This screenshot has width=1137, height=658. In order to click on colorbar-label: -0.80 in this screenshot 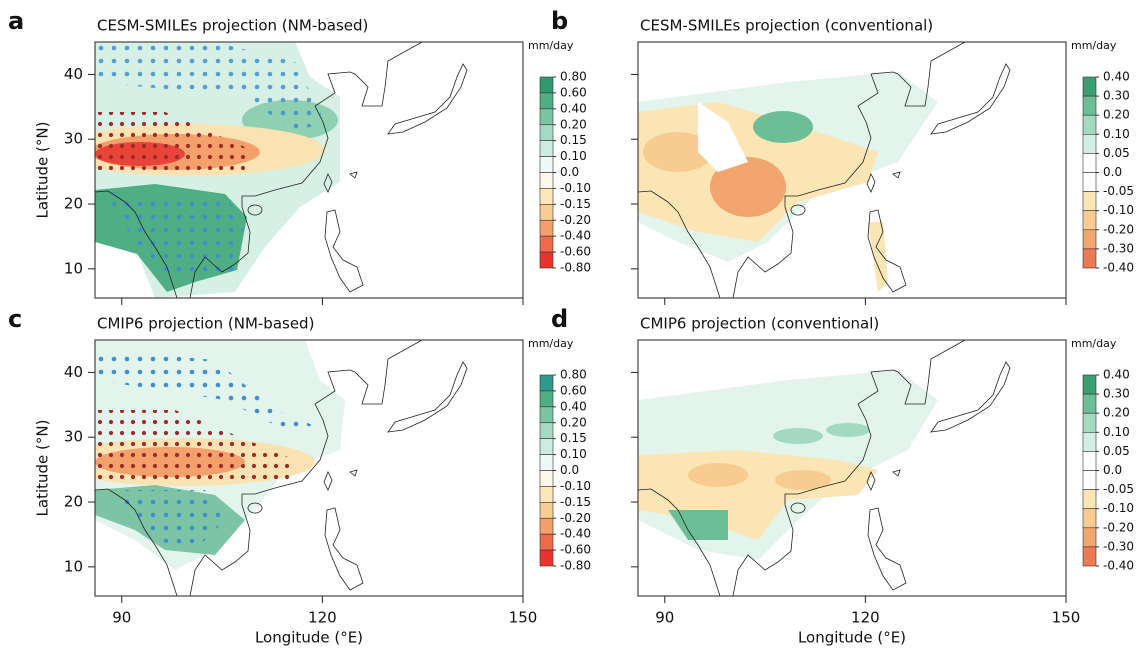, I will do `click(575, 566)`.